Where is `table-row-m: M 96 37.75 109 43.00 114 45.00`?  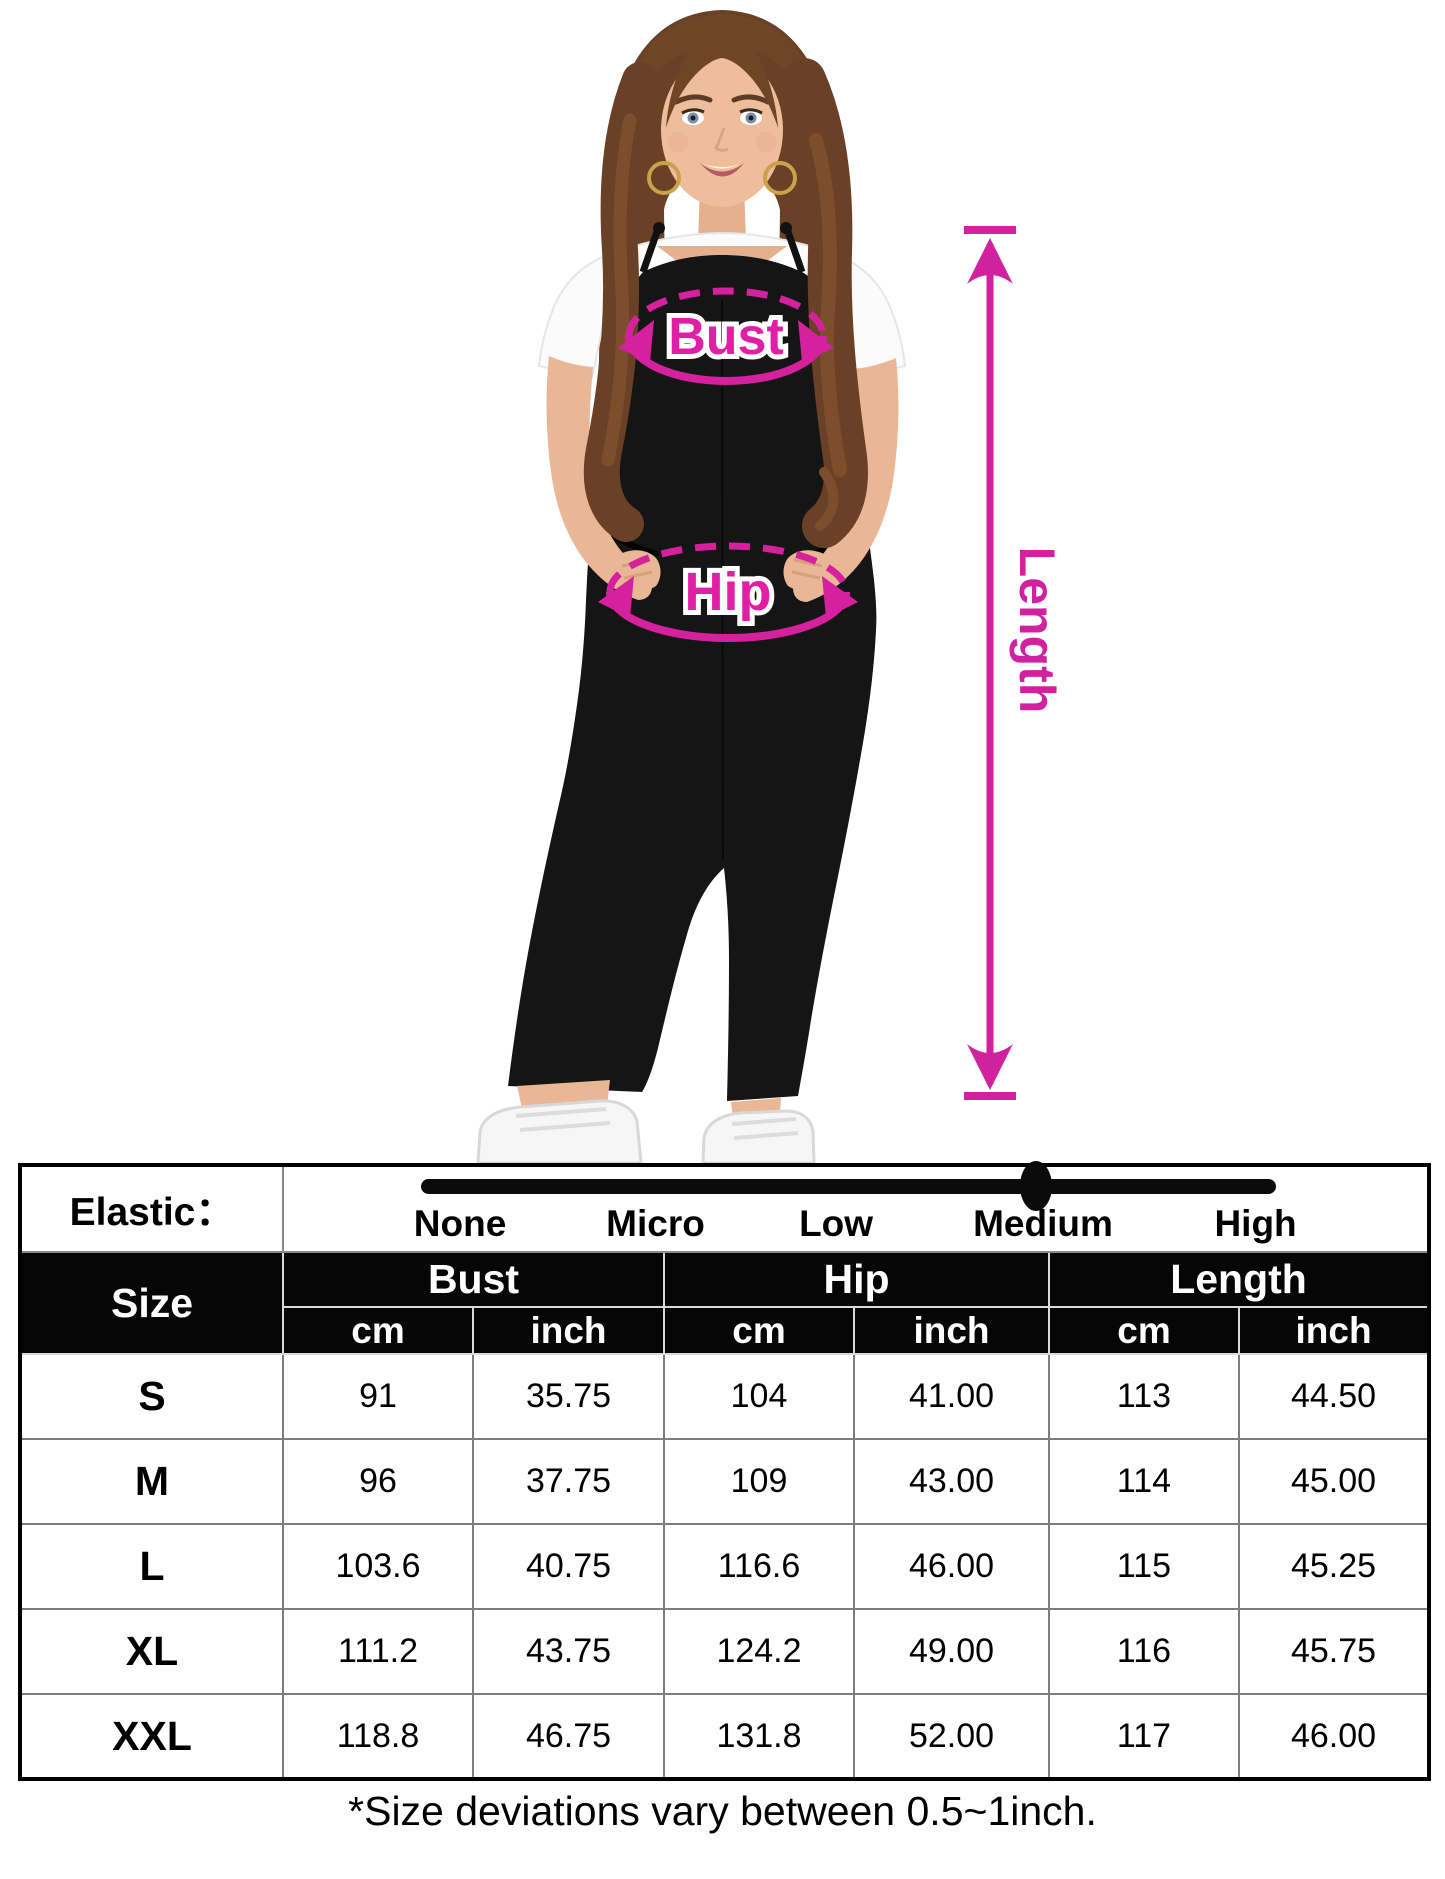
table-row-m: M 96 37.75 109 43.00 114 45.00 is located at coordinates (725, 1481).